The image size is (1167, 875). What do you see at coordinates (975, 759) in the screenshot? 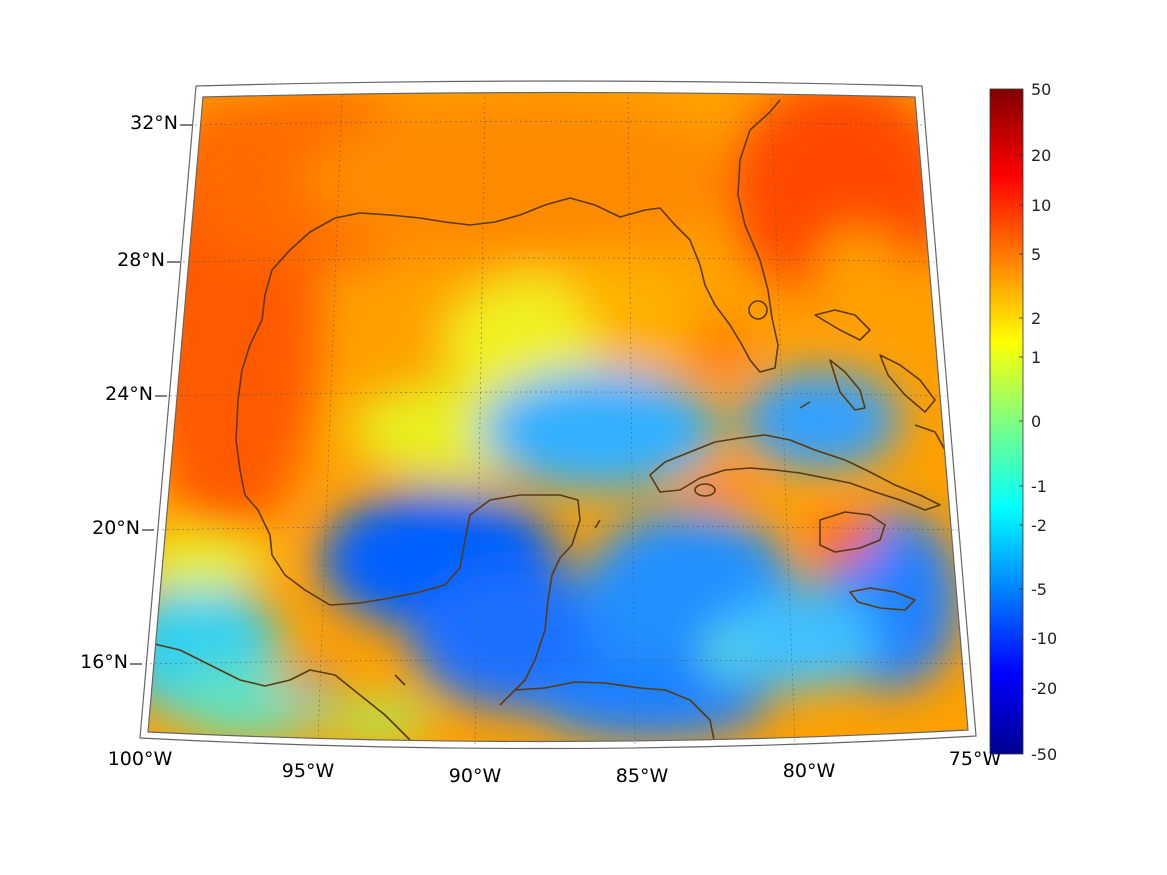
I see `lon-label-75w: 75°W` at bounding box center [975, 759].